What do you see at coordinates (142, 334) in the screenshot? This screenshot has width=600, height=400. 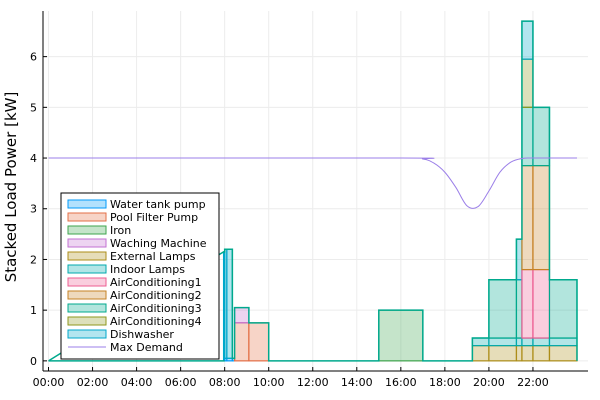 I see `legend-label: Dishwasher` at bounding box center [142, 334].